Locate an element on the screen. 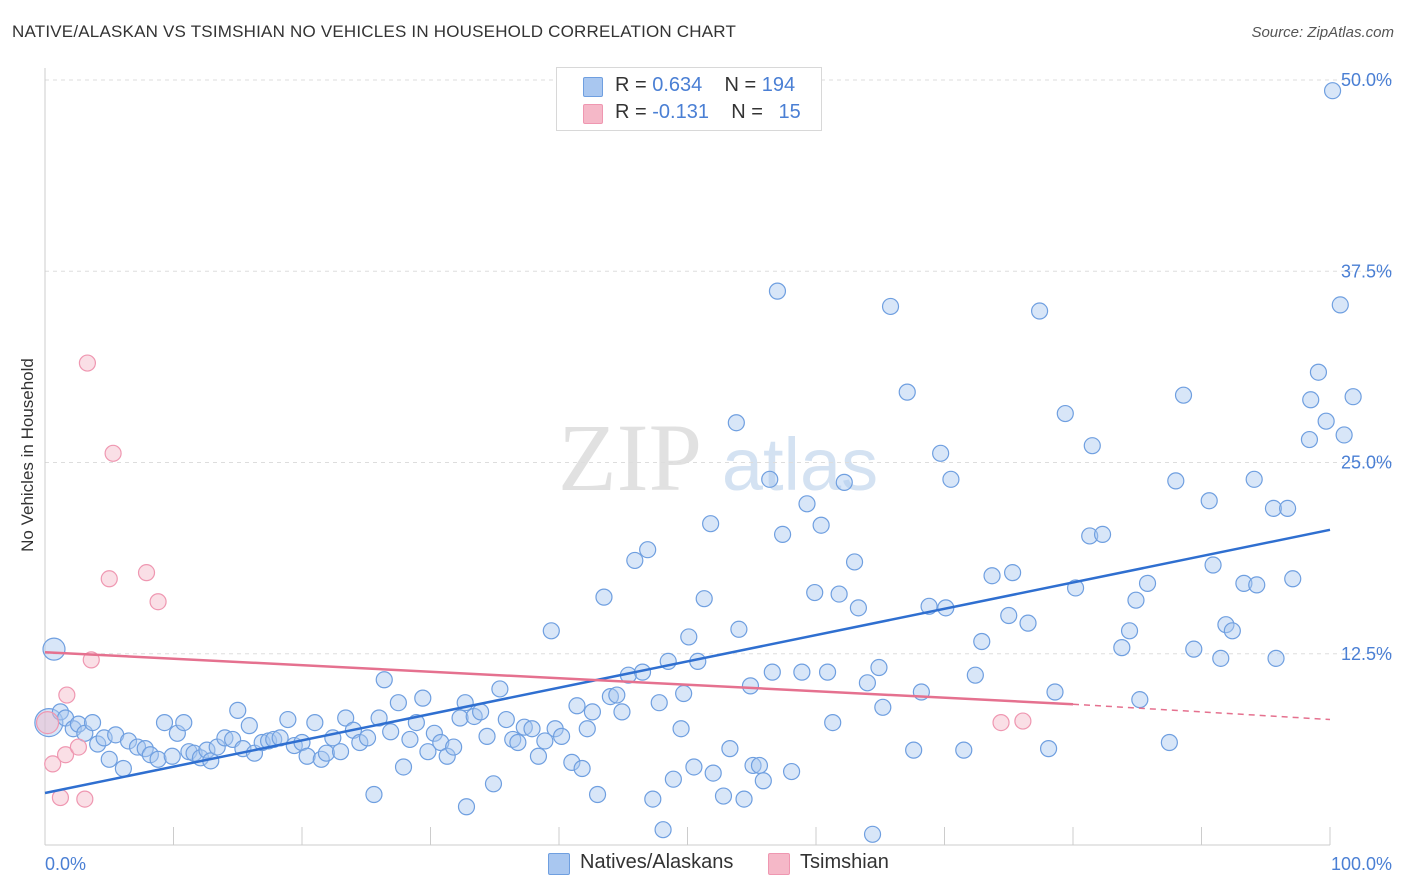  natives-swatch is located at coordinates (593, 87).